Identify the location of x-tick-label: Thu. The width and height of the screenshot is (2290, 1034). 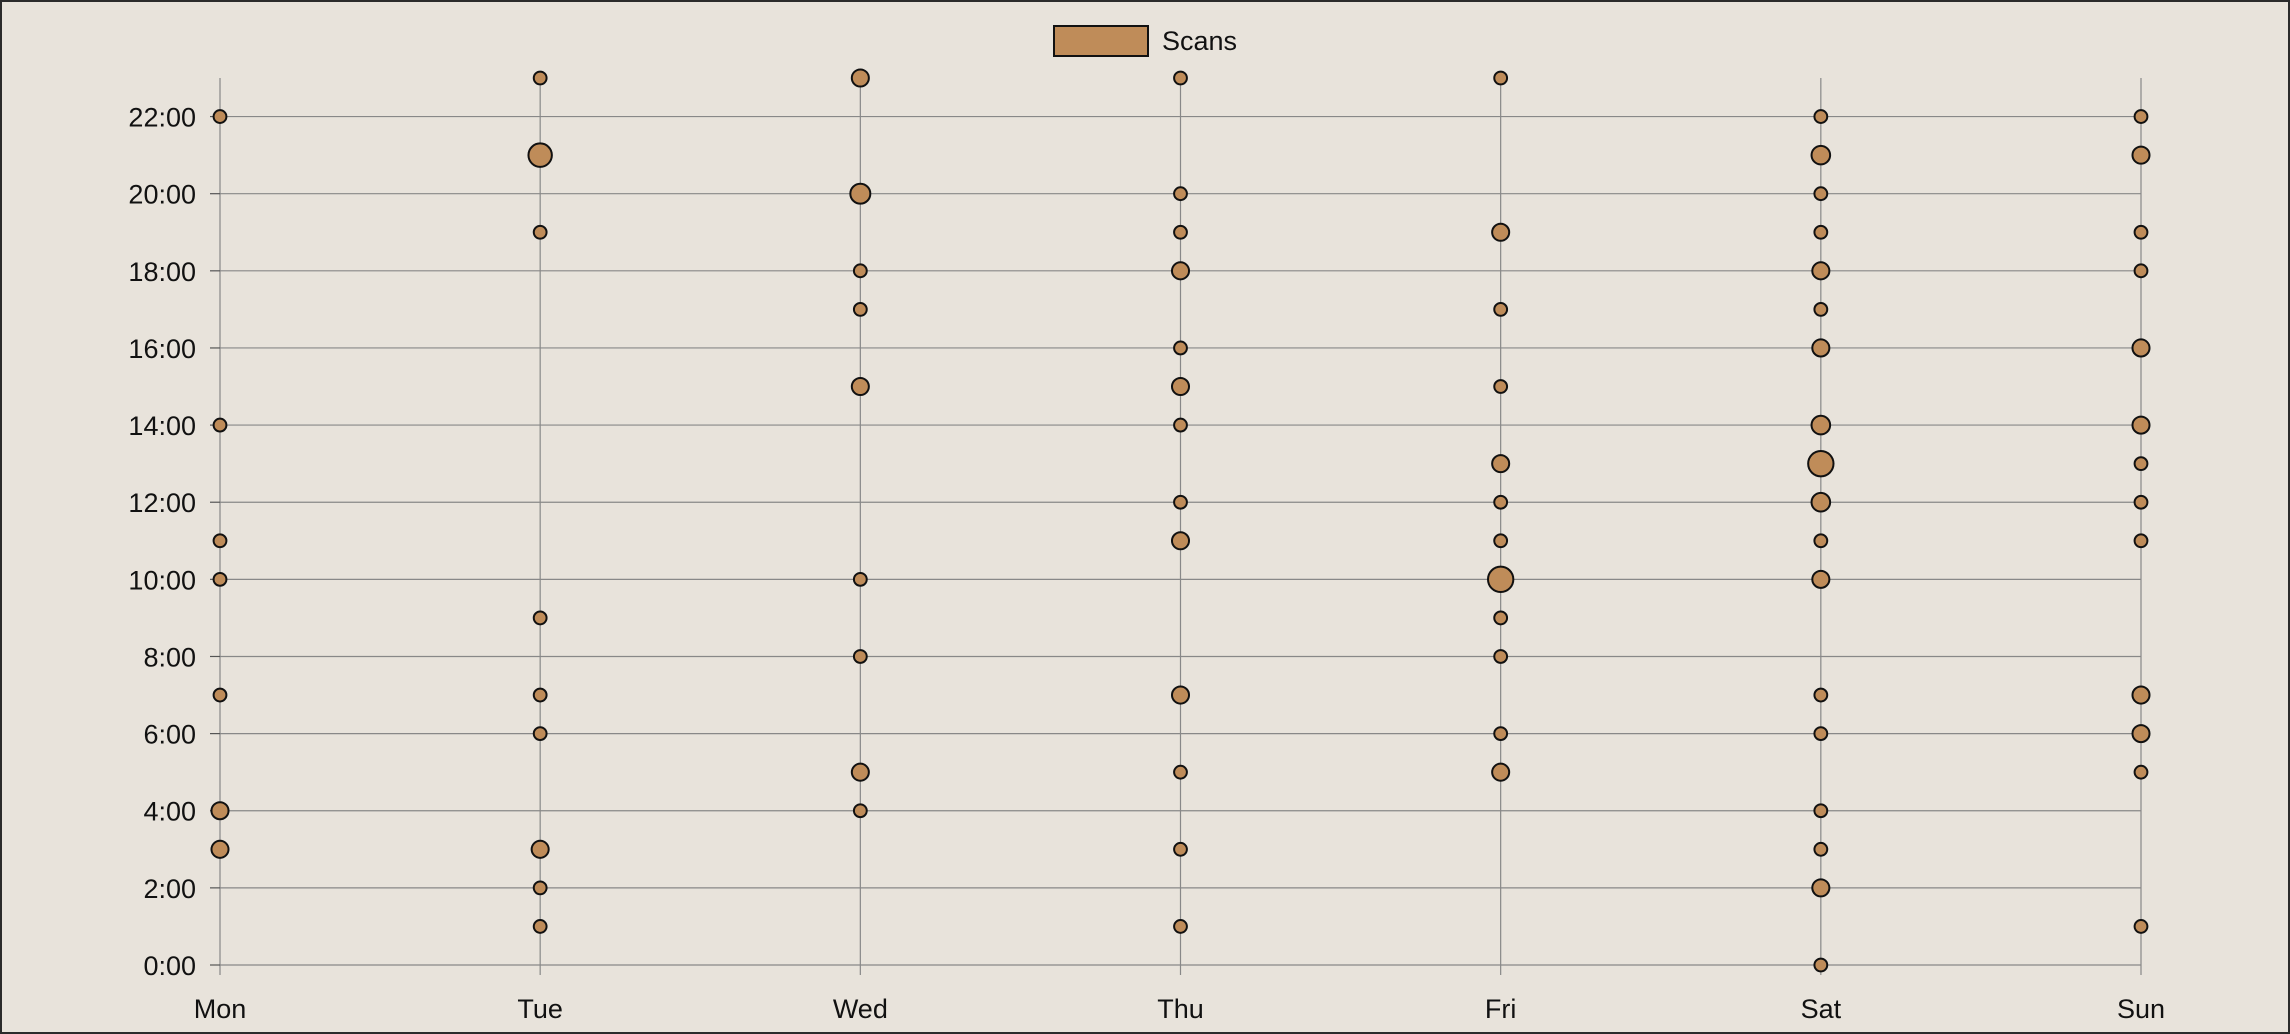
(1180, 1009).